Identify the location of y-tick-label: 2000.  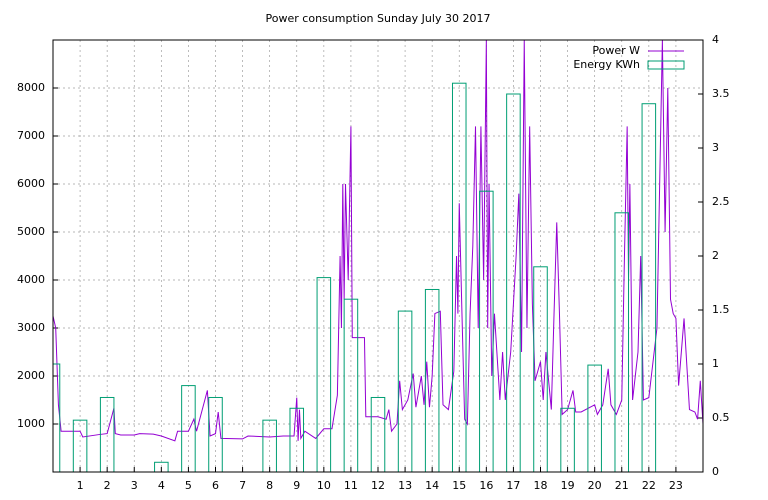
(31, 375).